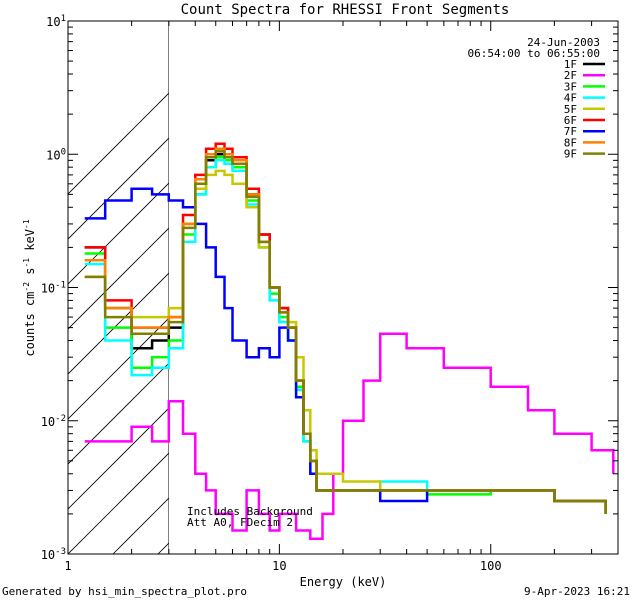 This screenshot has height=600, width=640. I want to click on date-label: 24-Jun-2003, so click(563, 42).